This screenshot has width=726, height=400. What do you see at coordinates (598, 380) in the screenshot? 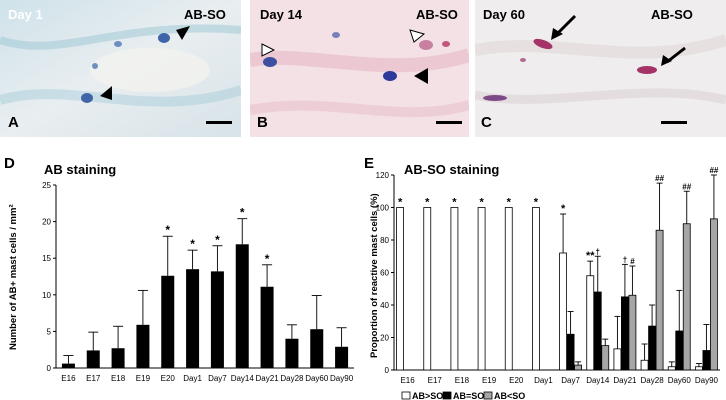
I see `x-tick-label: Day14` at bounding box center [598, 380].